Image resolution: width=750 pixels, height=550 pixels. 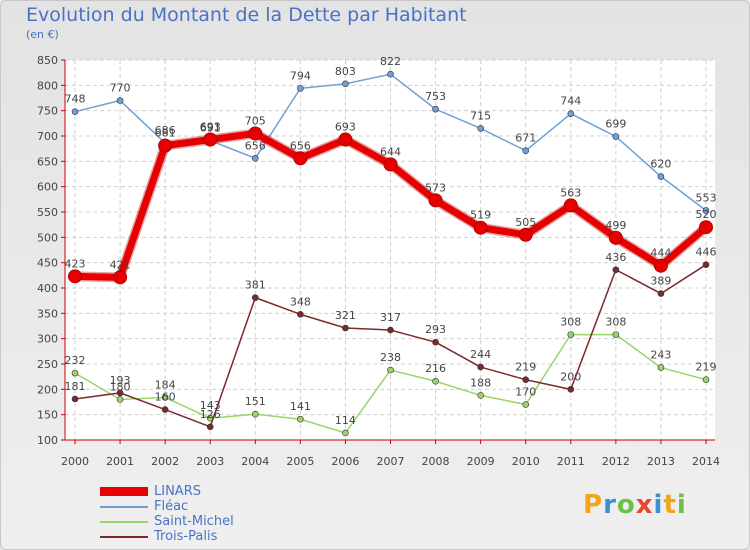 I want to click on y-tick-label: 350, so click(x=47, y=313).